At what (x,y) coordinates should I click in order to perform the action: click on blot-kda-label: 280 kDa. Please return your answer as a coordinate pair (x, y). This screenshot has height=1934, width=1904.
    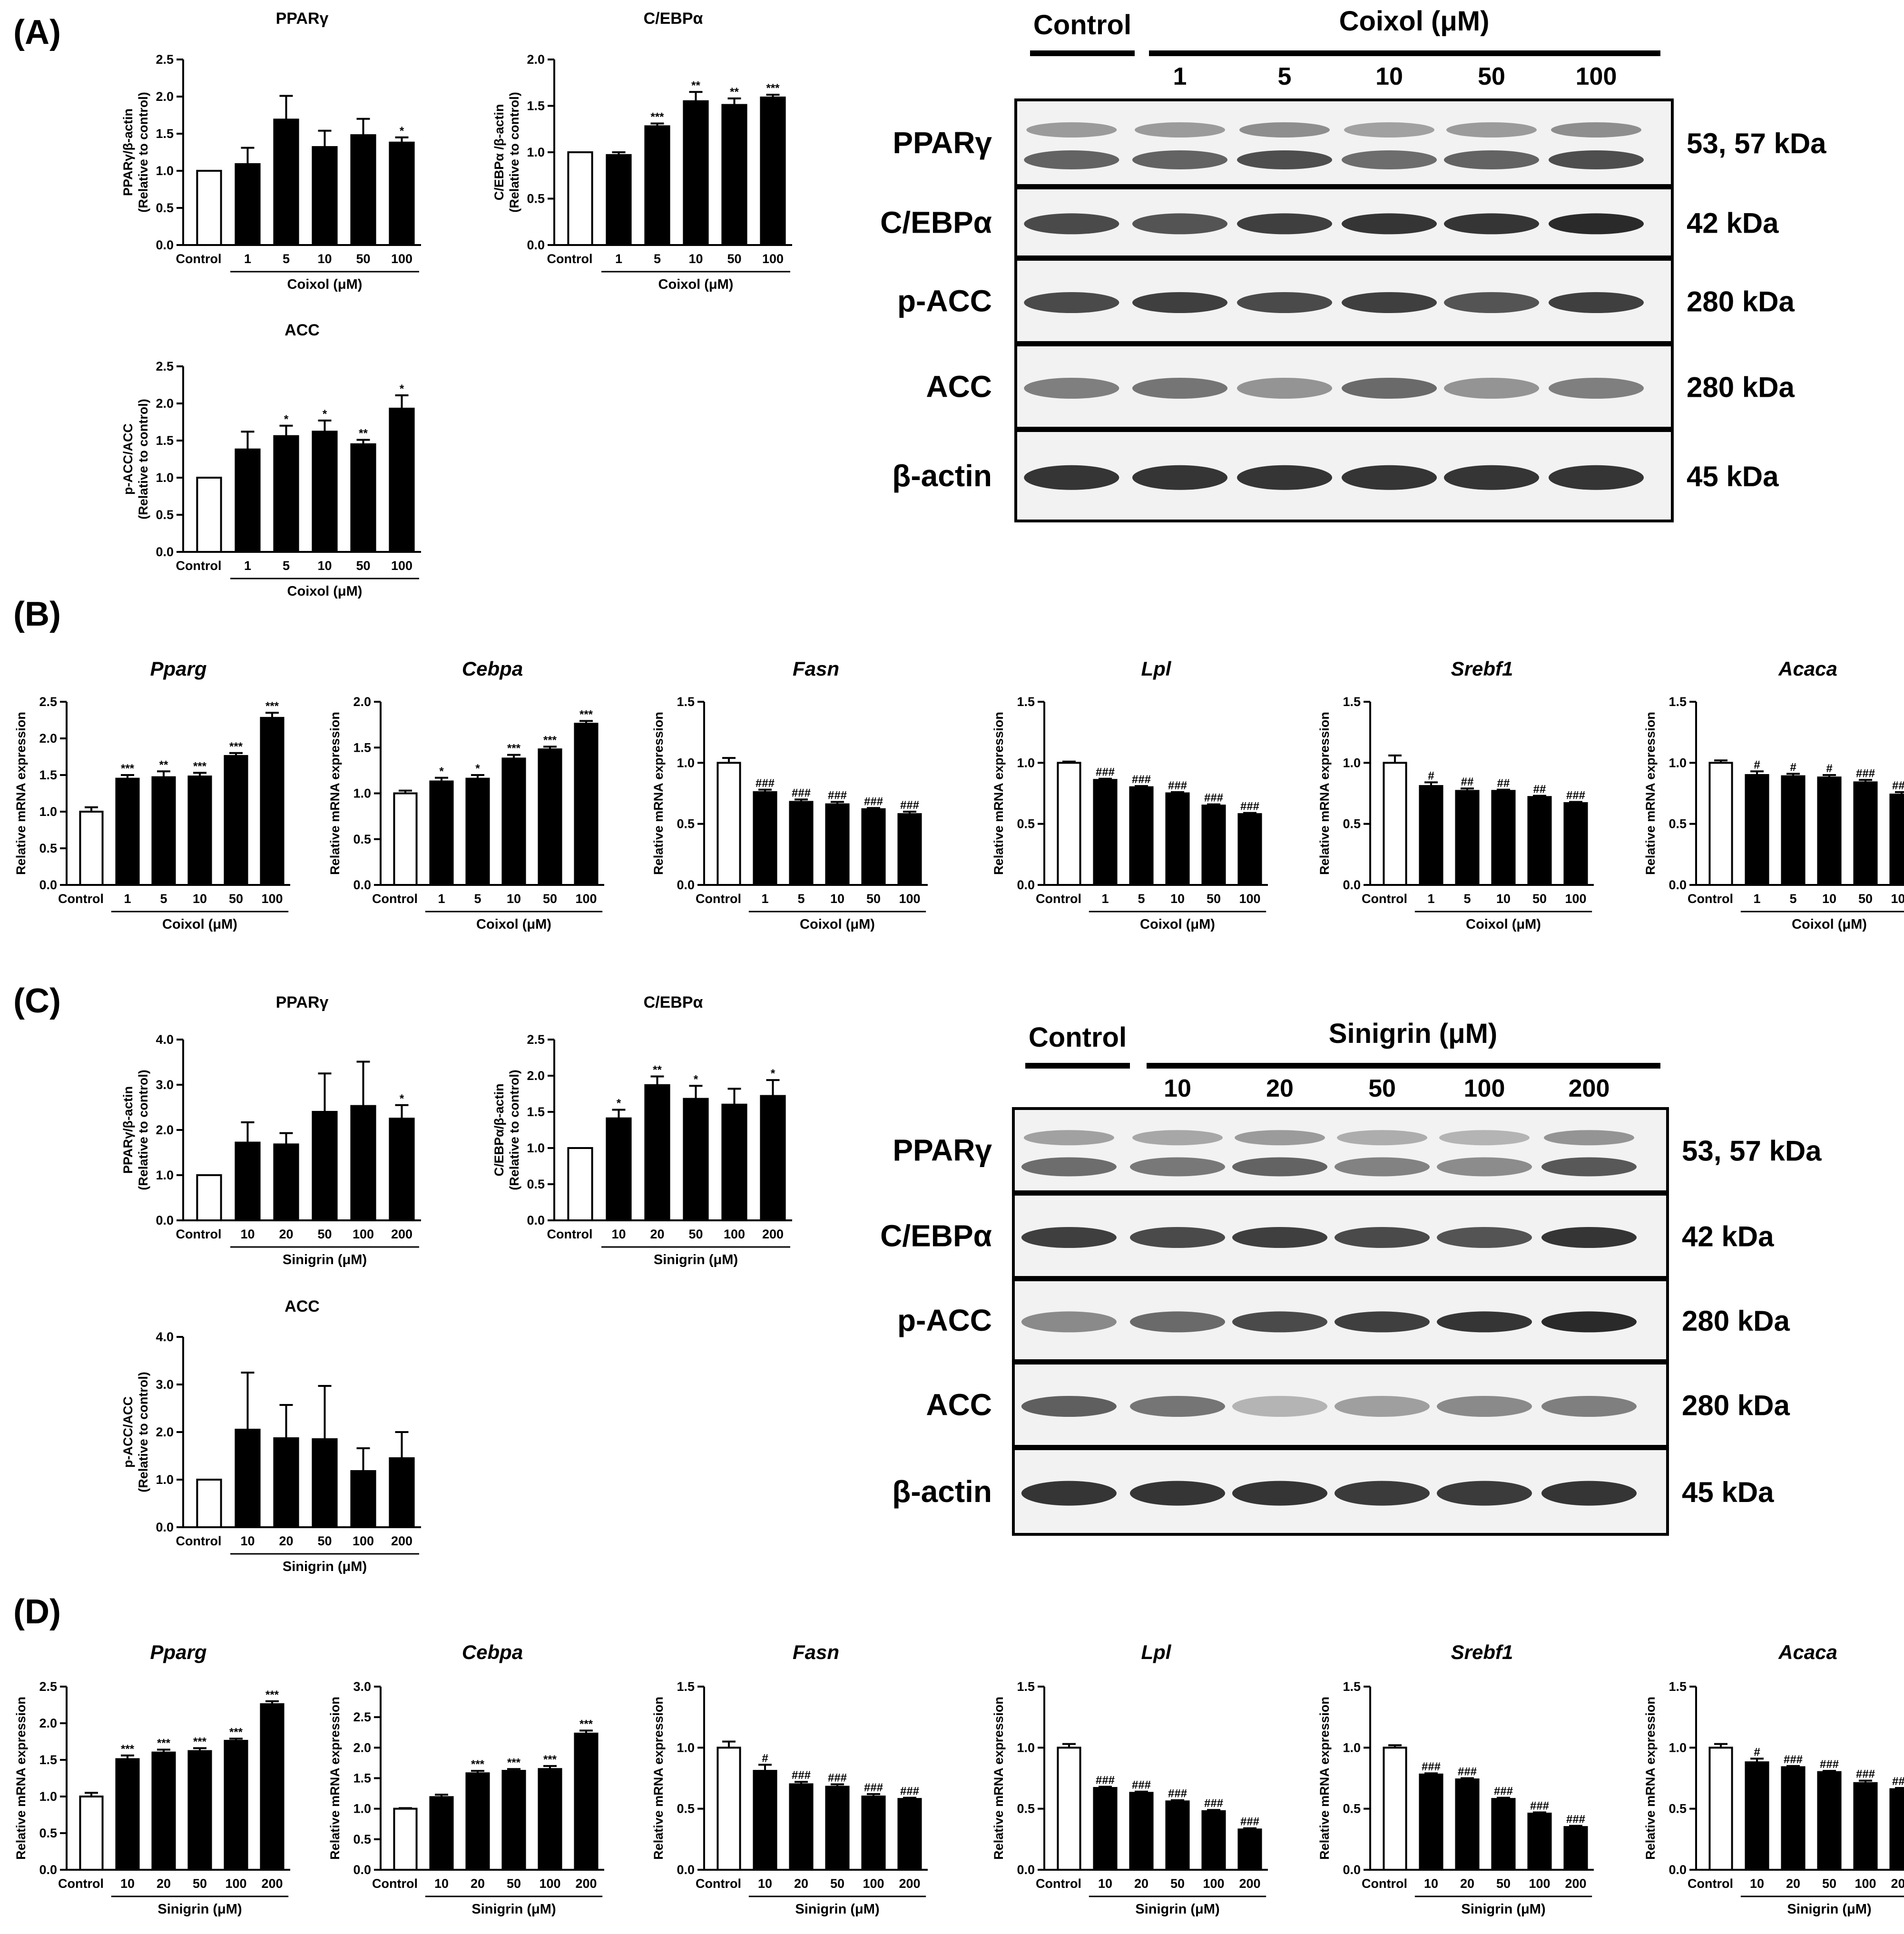
    Looking at the image, I should click on (1736, 1406).